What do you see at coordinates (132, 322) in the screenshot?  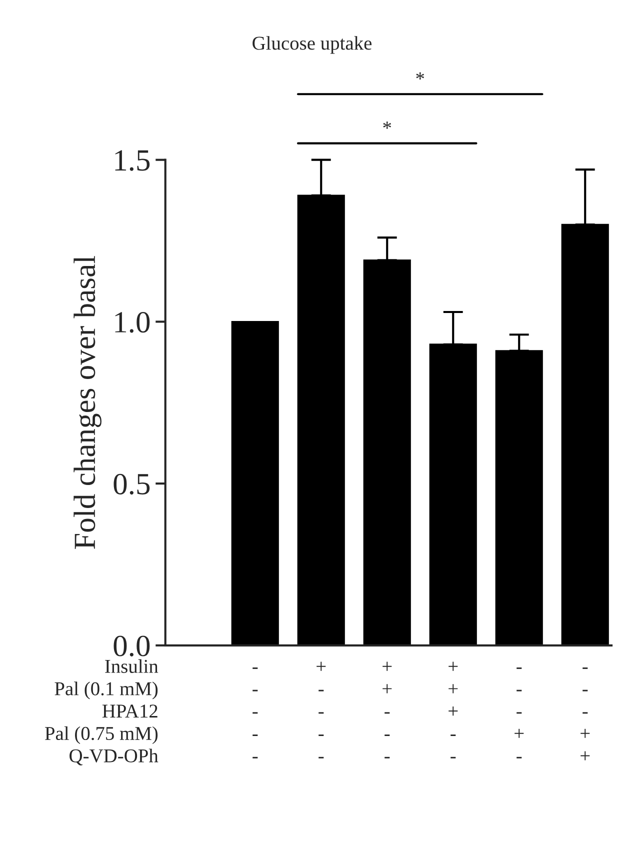 I see `y-tick-label: 1.0` at bounding box center [132, 322].